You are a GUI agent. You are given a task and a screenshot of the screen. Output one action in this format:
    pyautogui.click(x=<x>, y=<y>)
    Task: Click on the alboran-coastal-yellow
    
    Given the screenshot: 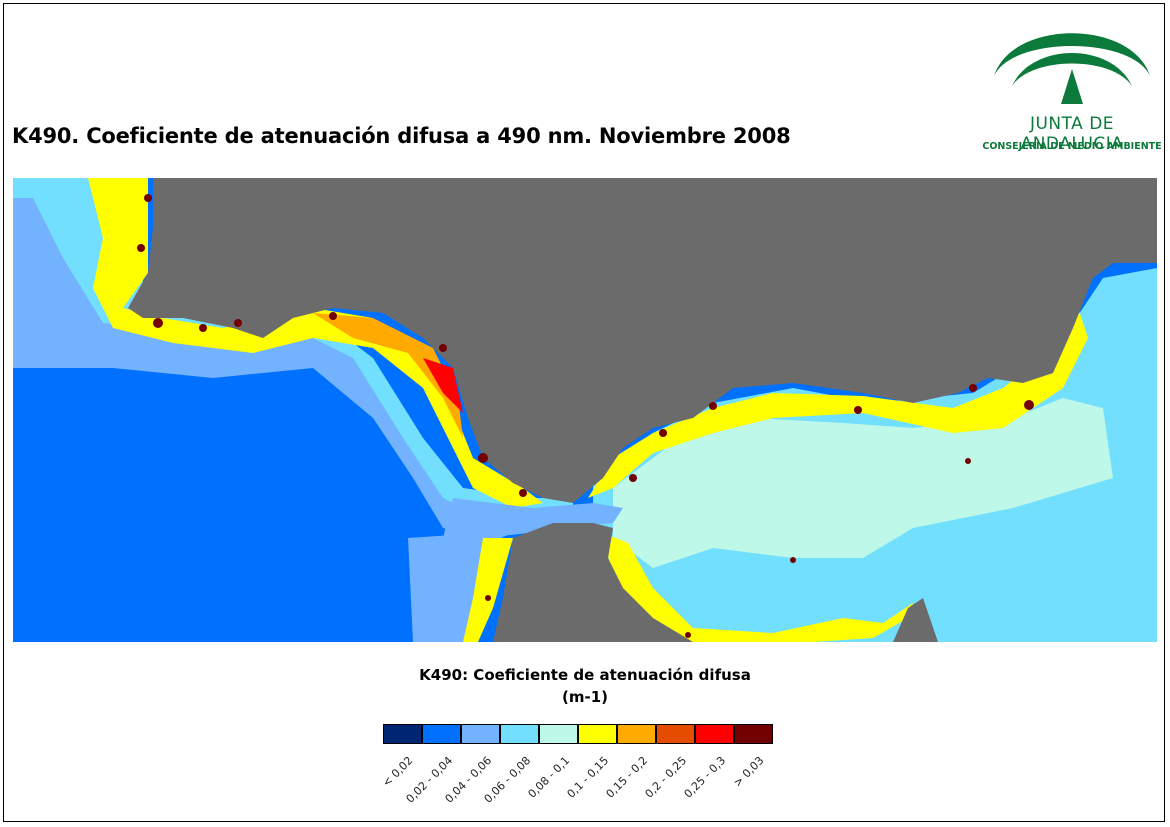 What is the action you would take?
    pyautogui.click(x=838, y=403)
    